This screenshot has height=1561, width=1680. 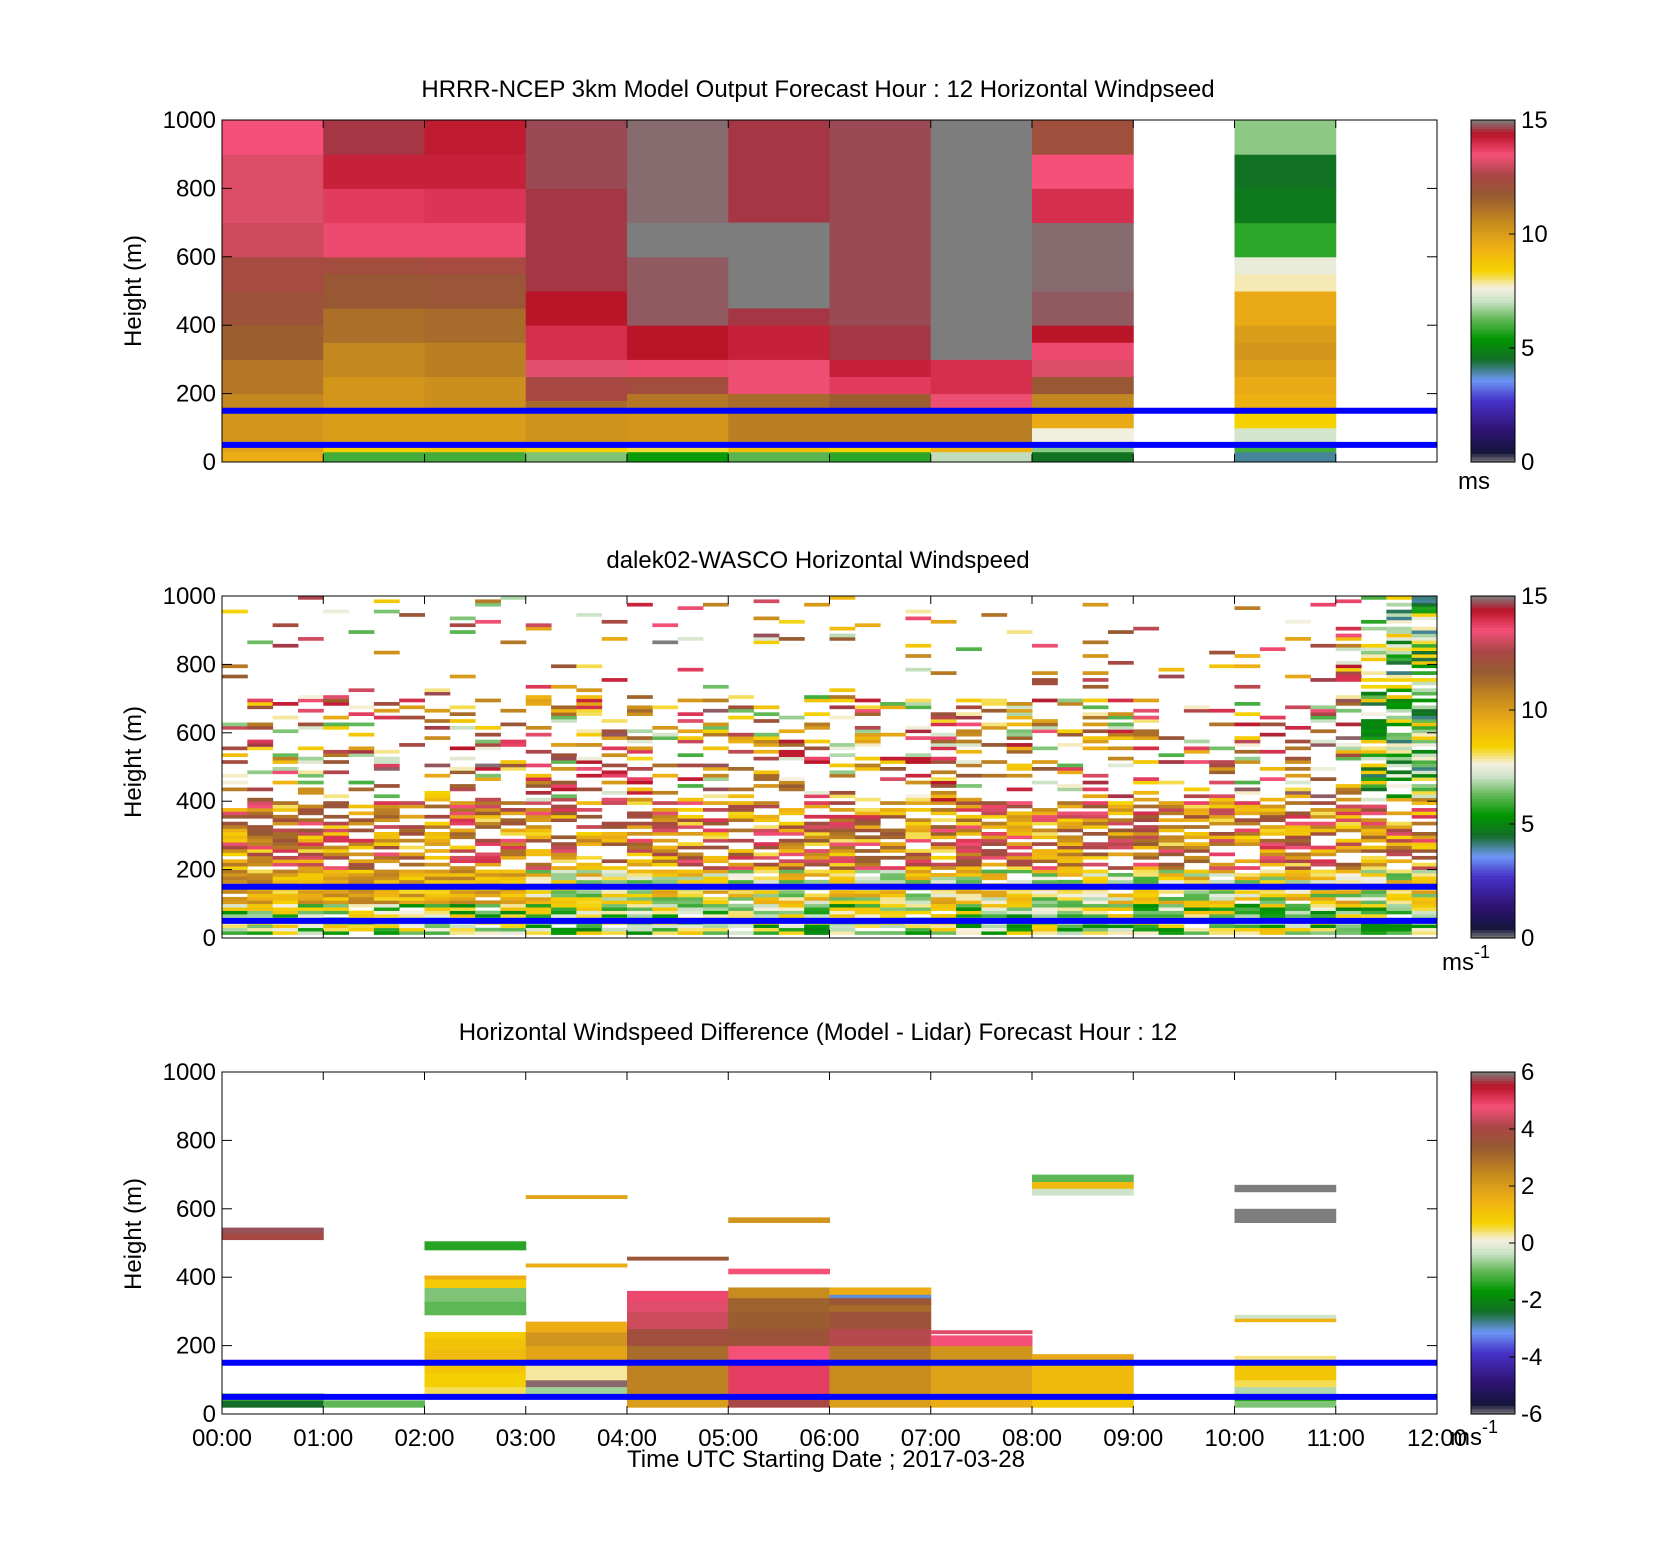 I want to click on colorbar-tick-label: 15, so click(x=1534, y=596).